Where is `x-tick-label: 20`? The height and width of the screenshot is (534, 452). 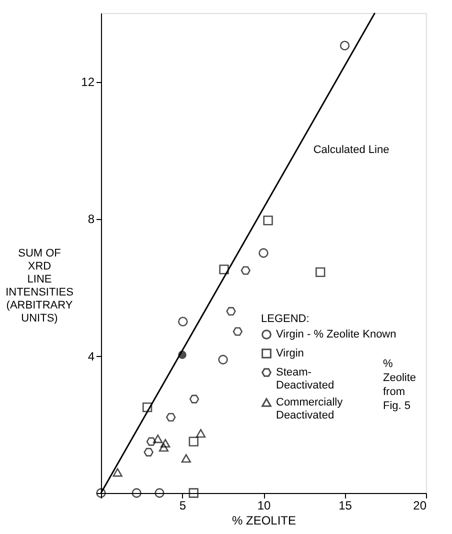
x-tick-label: 20 is located at coordinates (420, 505).